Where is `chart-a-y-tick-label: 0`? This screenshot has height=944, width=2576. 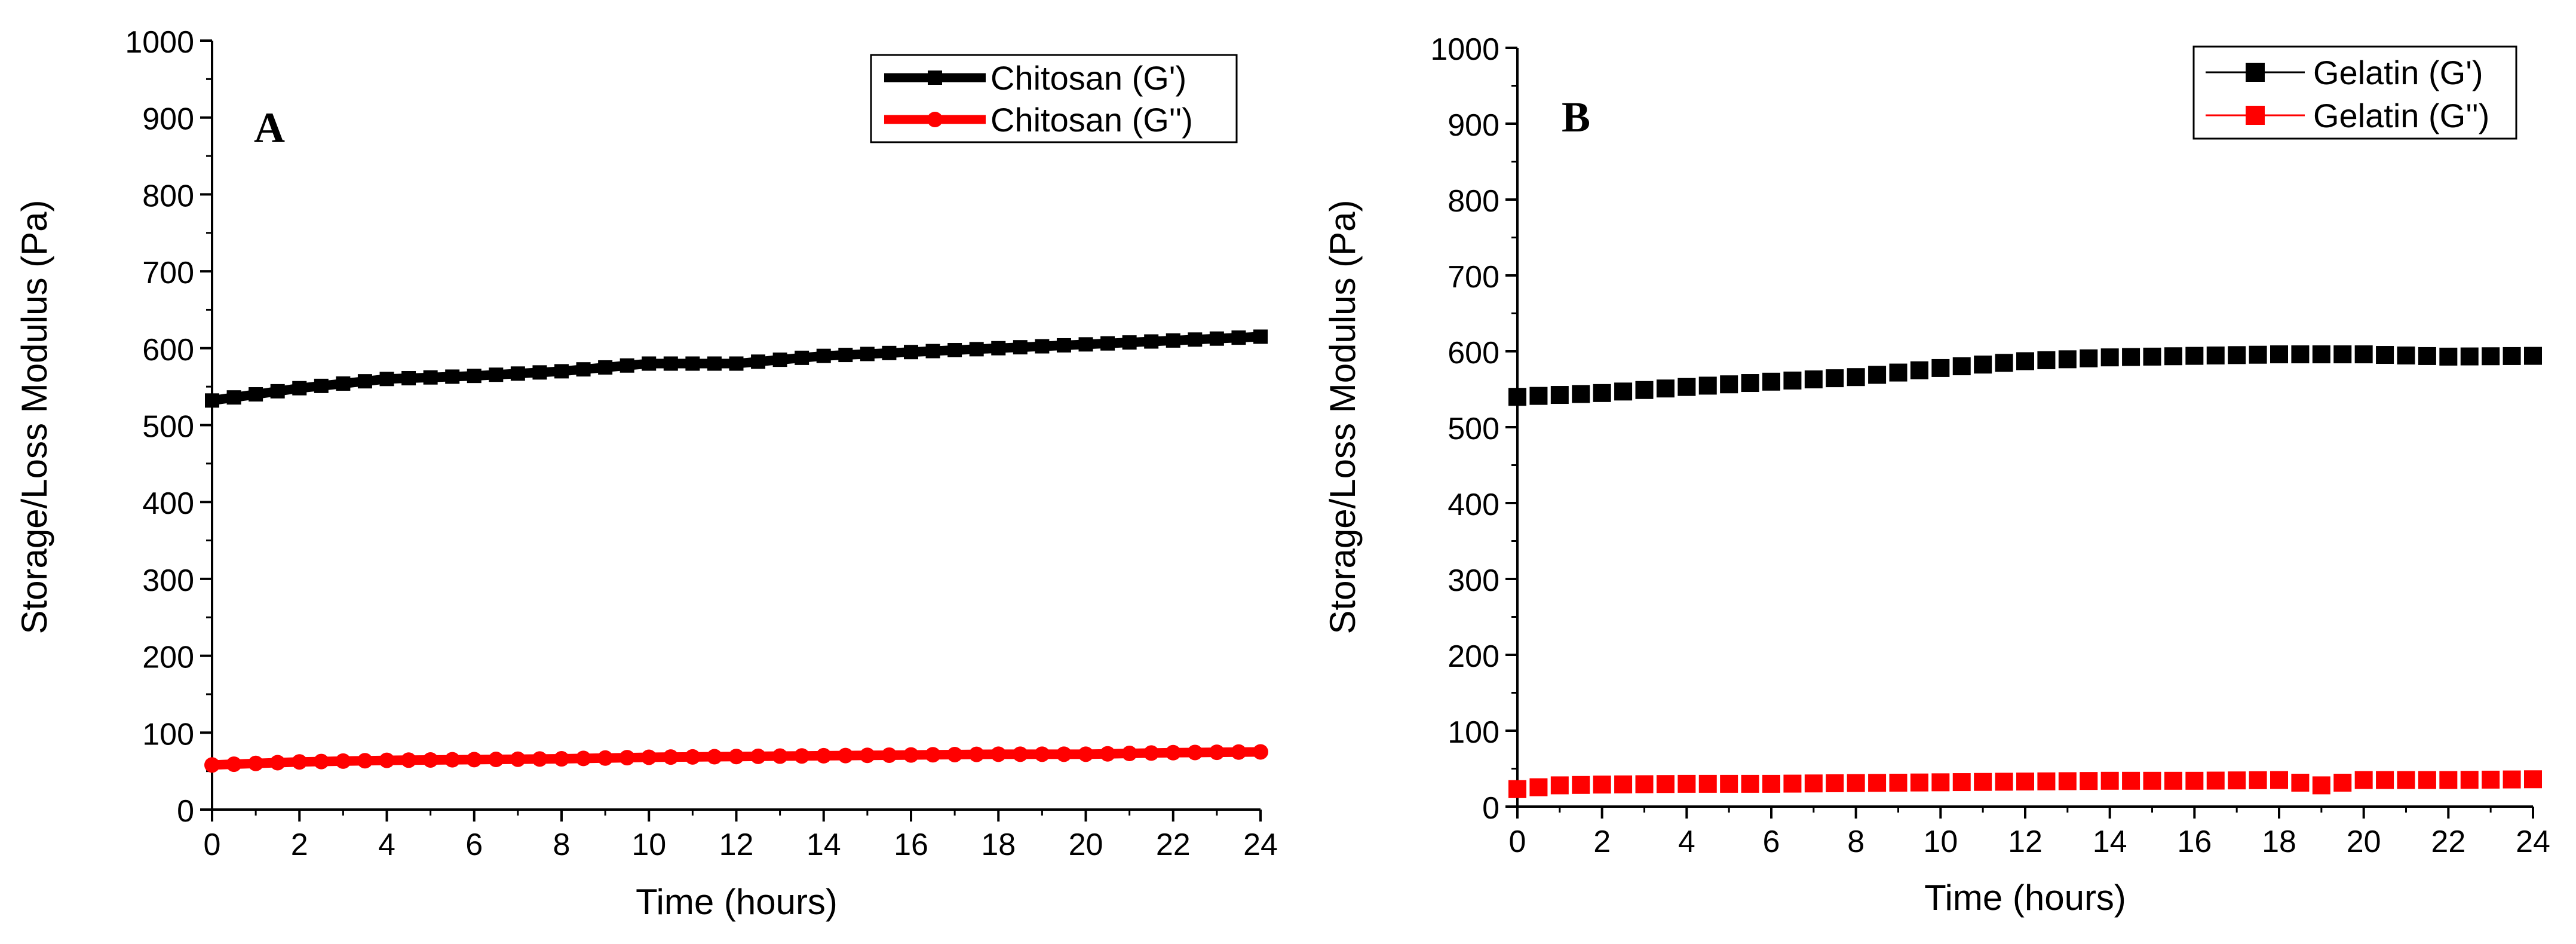 chart-a-y-tick-label: 0 is located at coordinates (186, 811).